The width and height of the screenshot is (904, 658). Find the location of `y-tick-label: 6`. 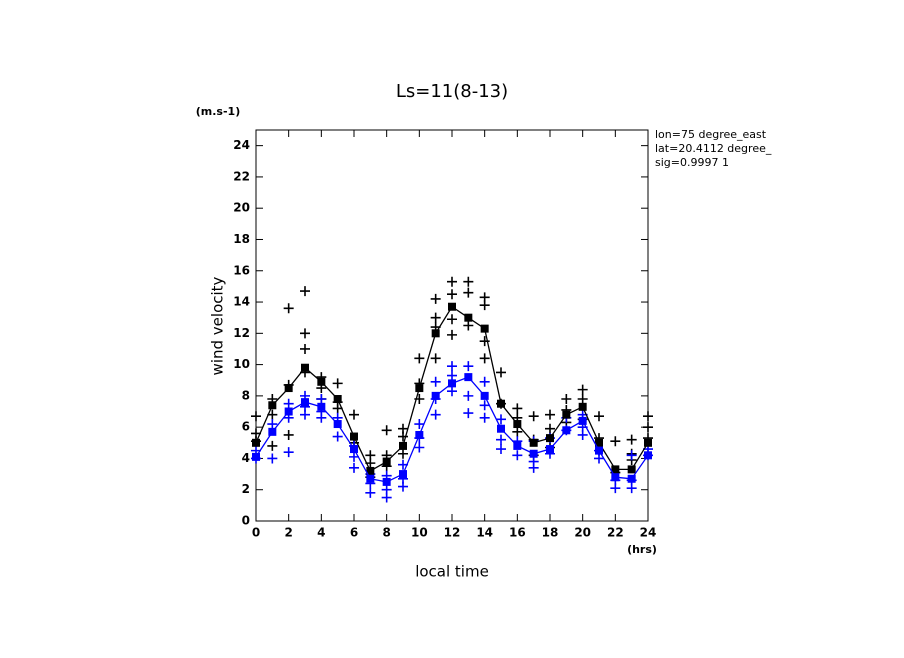

y-tick-label: 6 is located at coordinates (246, 427).